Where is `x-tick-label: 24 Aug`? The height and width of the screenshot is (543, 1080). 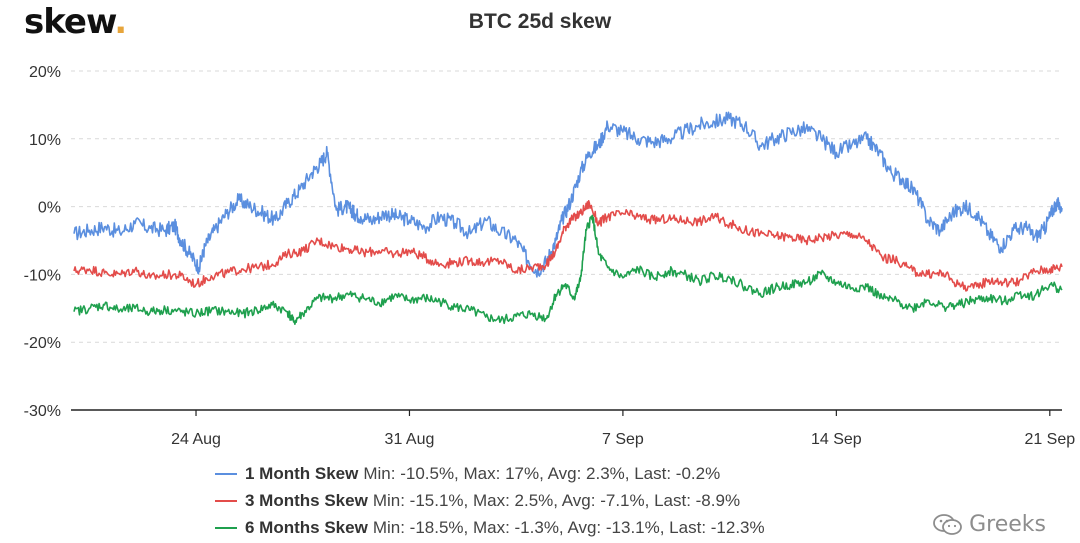 x-tick-label: 24 Aug is located at coordinates (196, 439).